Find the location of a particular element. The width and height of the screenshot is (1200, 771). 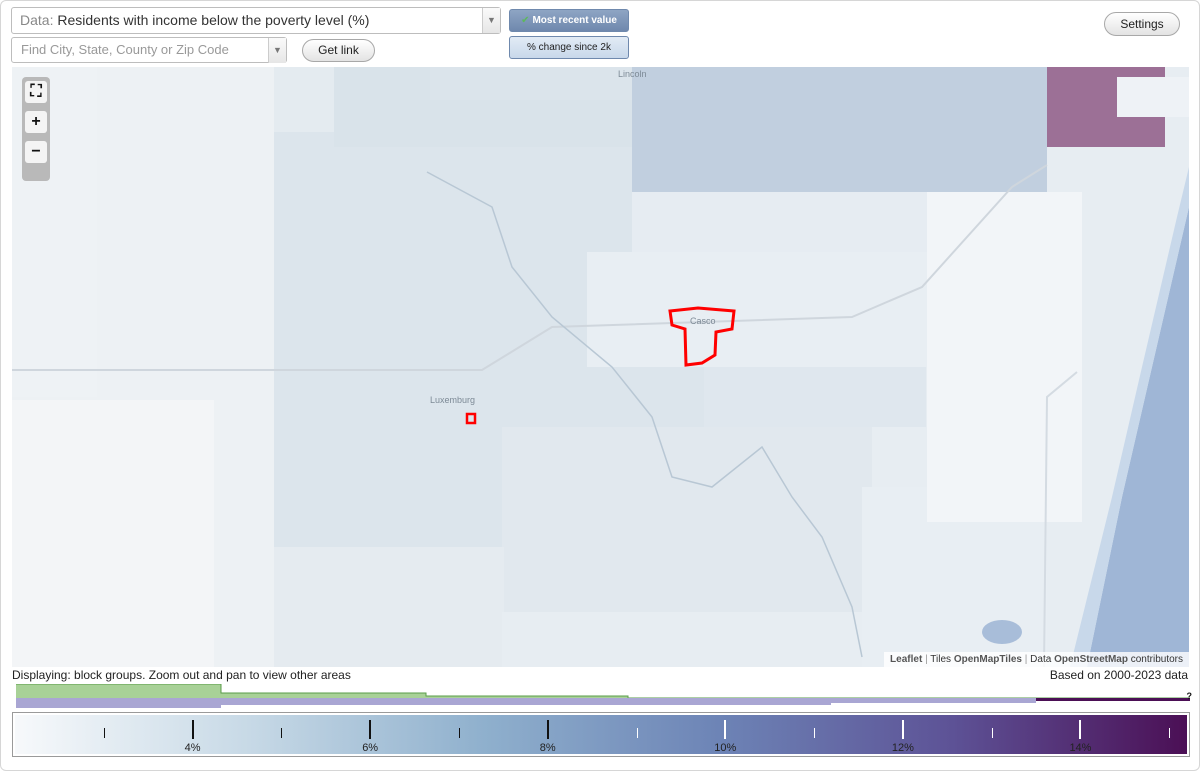

osm-link: OpenStreetMap is located at coordinates (1091, 659).